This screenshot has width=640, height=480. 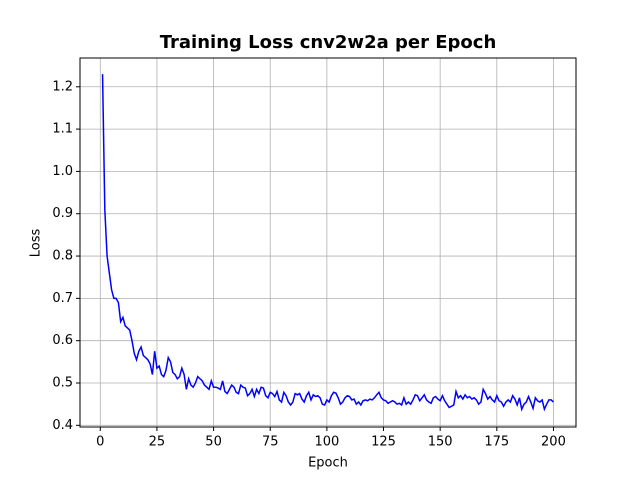 What do you see at coordinates (62, 340) in the screenshot?
I see `y-tick-label: 0.6` at bounding box center [62, 340].